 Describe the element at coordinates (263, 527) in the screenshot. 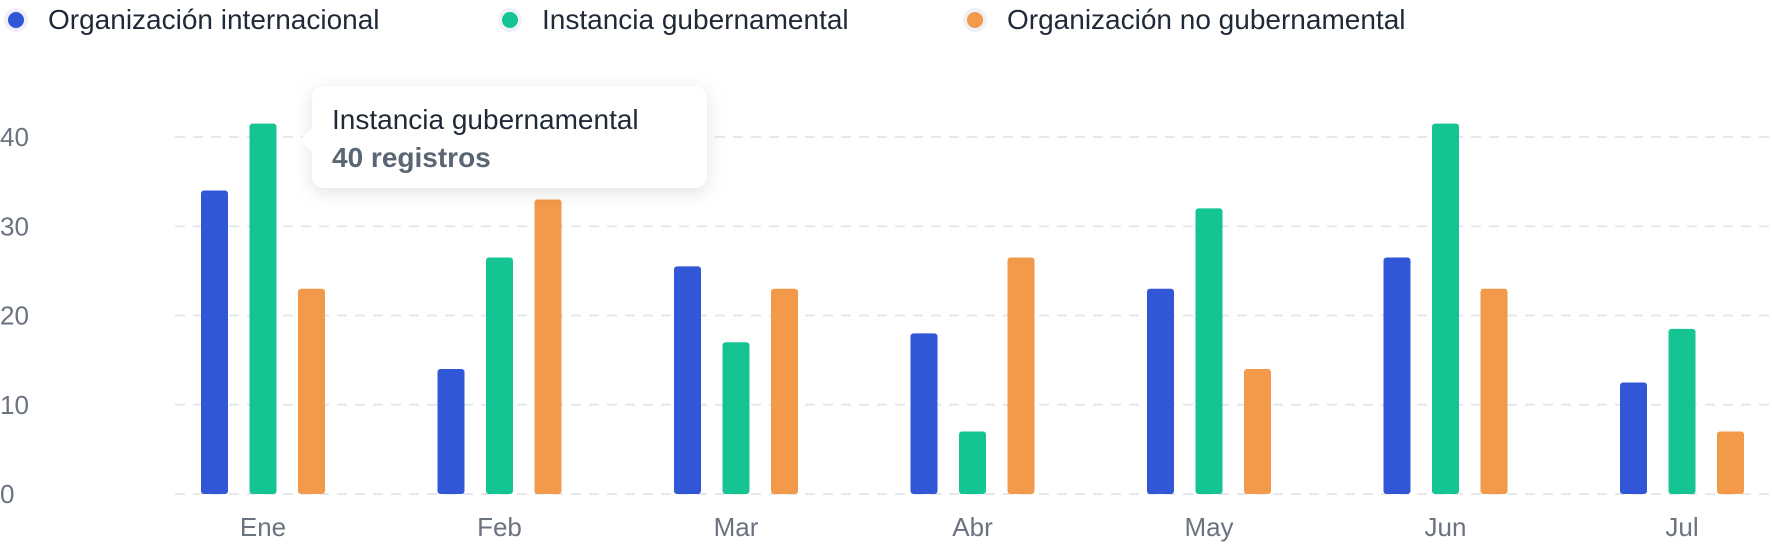

I see `x-tick-label: Ene` at that location.